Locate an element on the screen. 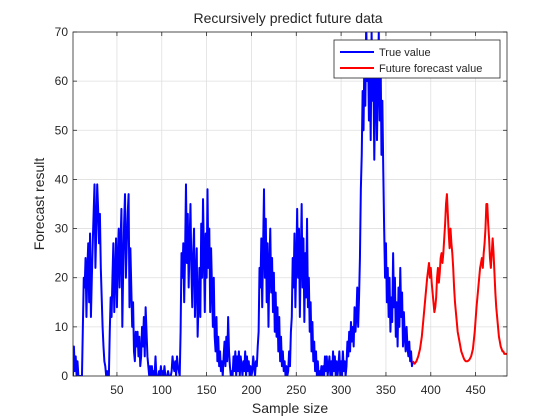 The width and height of the screenshot is (560, 420). legend-label-true-value: True value is located at coordinates (405, 53).